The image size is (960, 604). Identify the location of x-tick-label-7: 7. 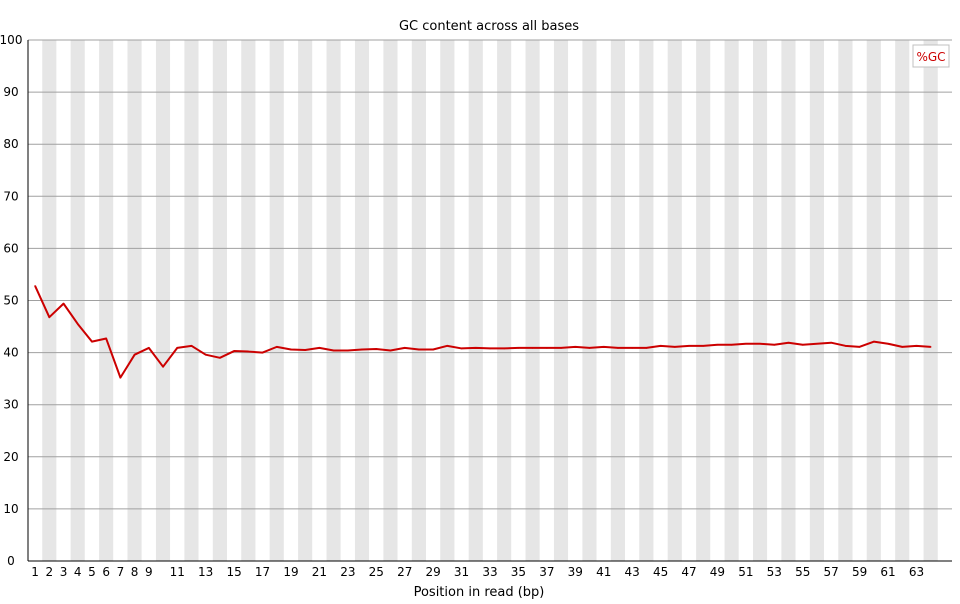
(121, 572).